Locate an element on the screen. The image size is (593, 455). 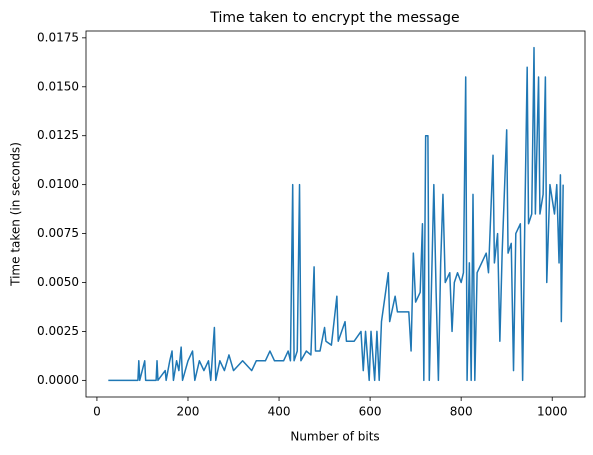
x-tick-label: 1000 is located at coordinates (552, 412).